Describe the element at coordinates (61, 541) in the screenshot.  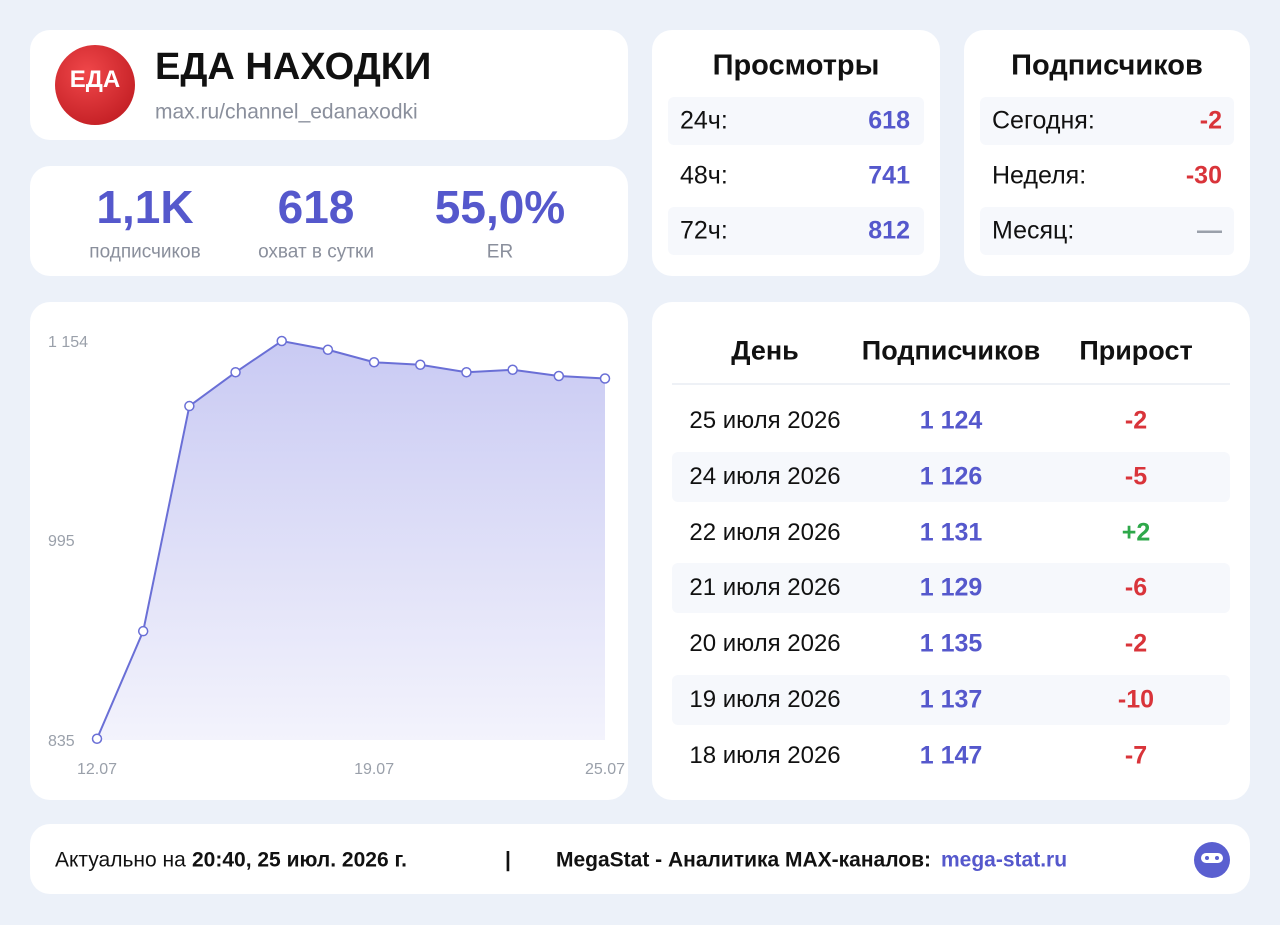
I see `y-tick-label: 995` at that location.